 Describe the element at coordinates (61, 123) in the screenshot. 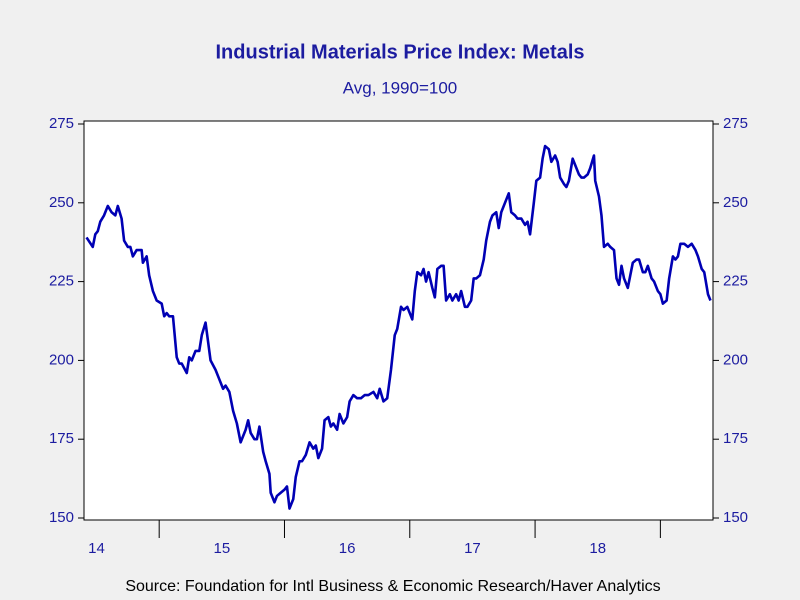

I see `y-tick-label: 275` at that location.